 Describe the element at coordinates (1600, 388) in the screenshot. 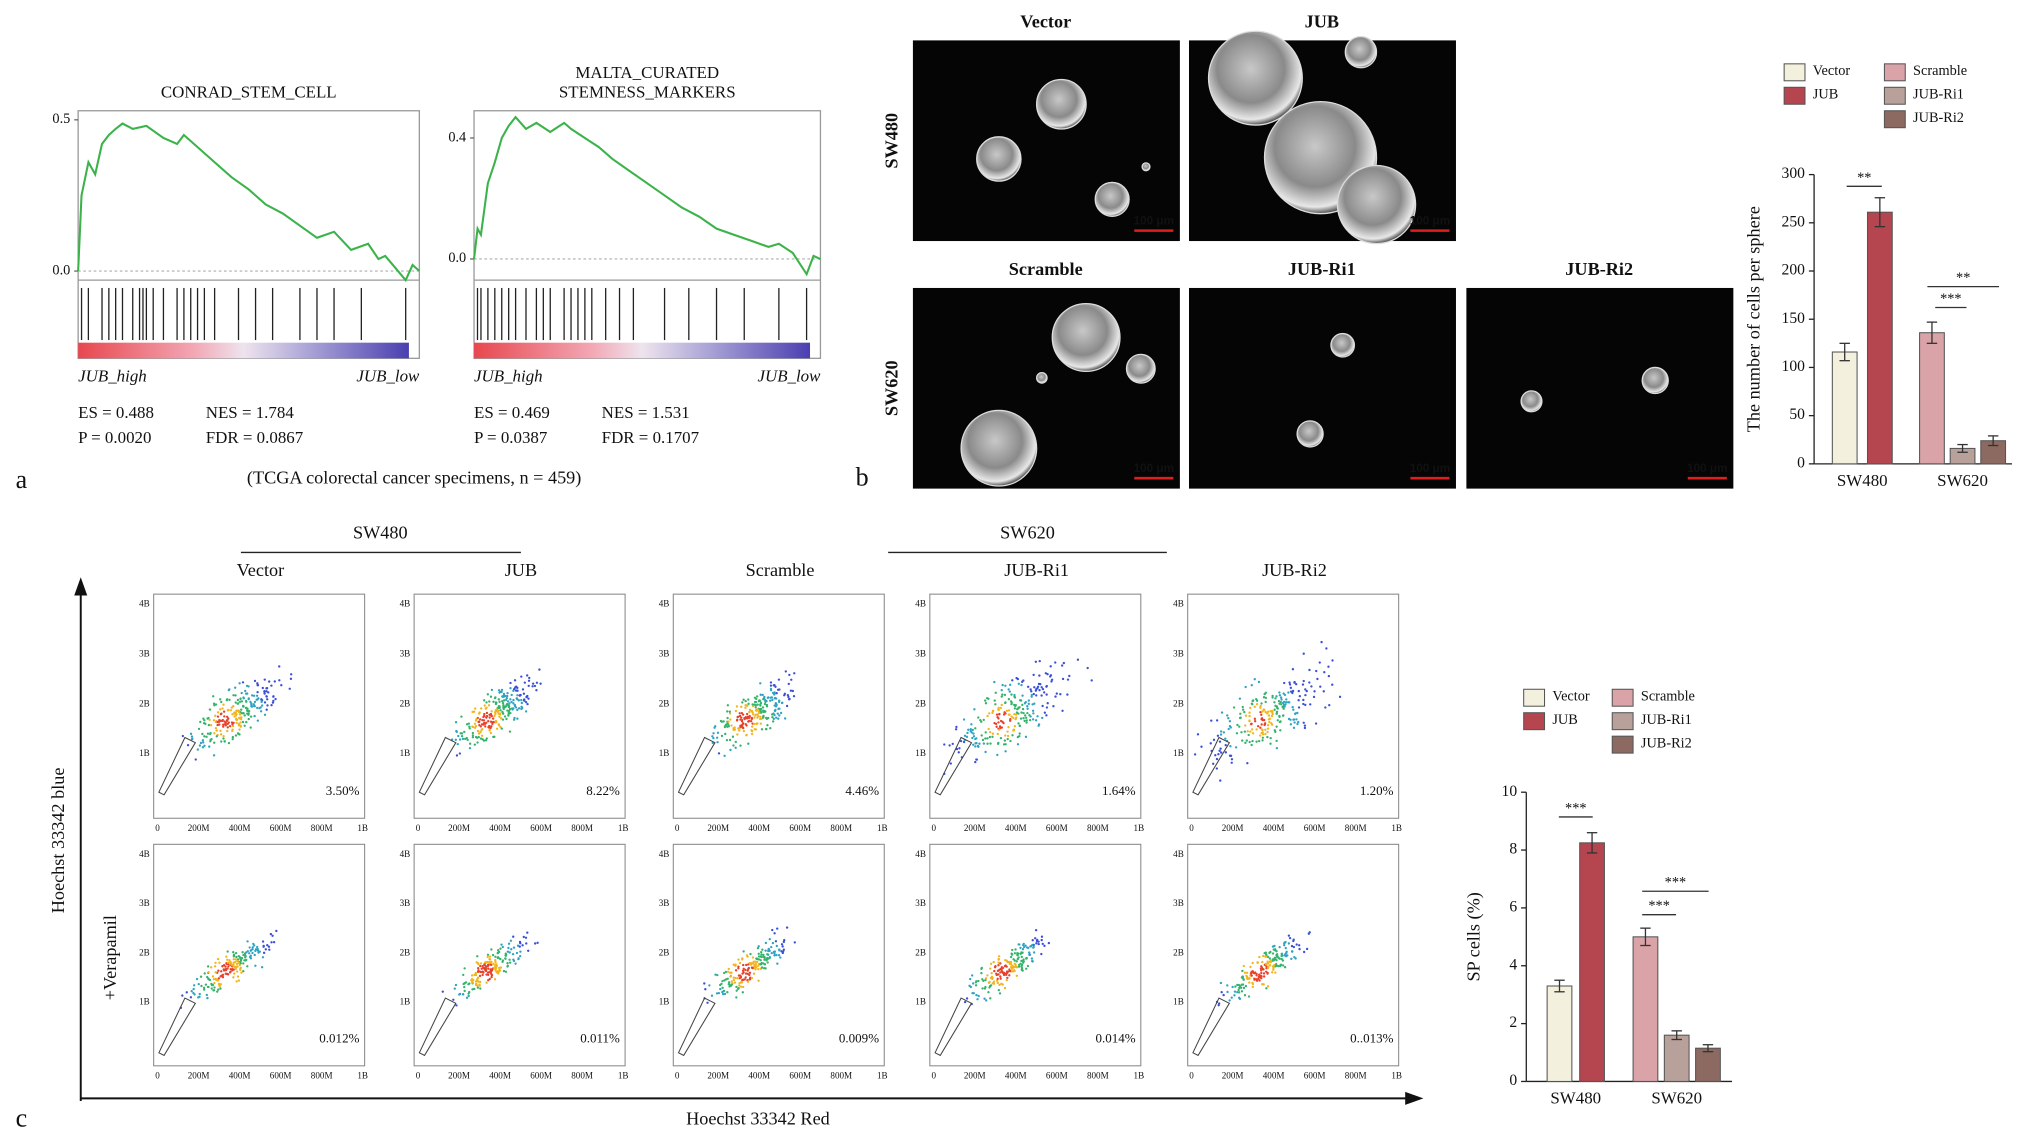

I see `micrograph` at that location.